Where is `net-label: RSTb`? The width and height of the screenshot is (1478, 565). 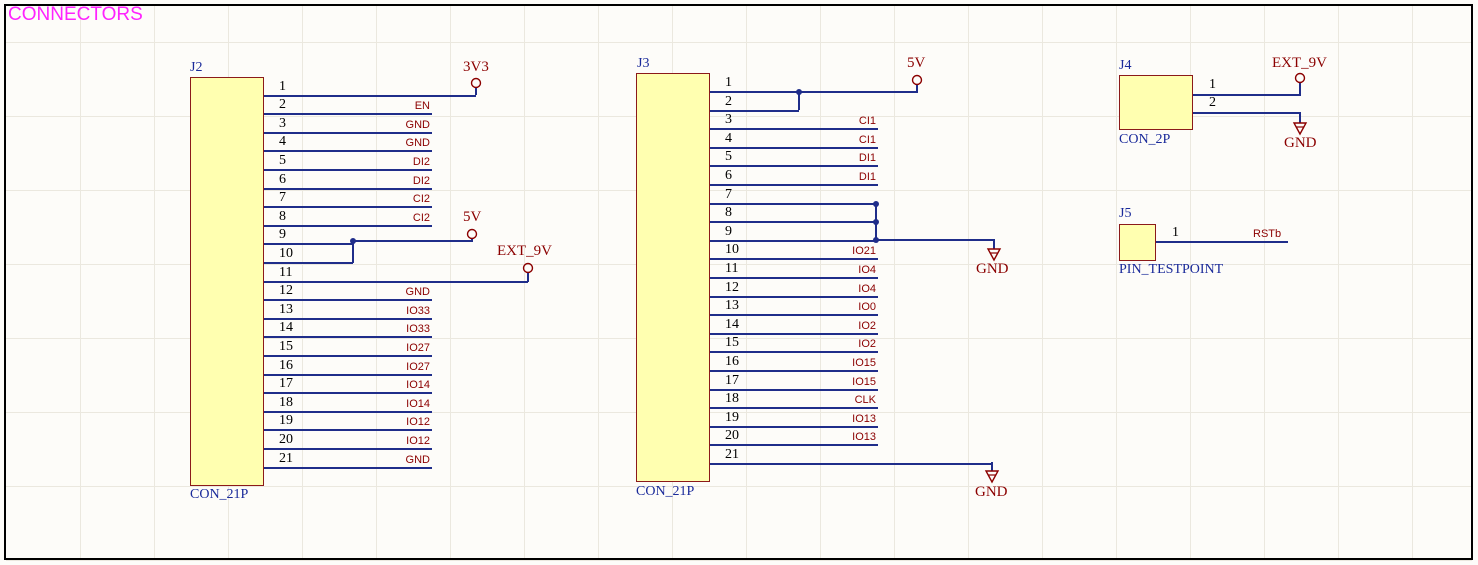 net-label: RSTb is located at coordinates (1267, 234).